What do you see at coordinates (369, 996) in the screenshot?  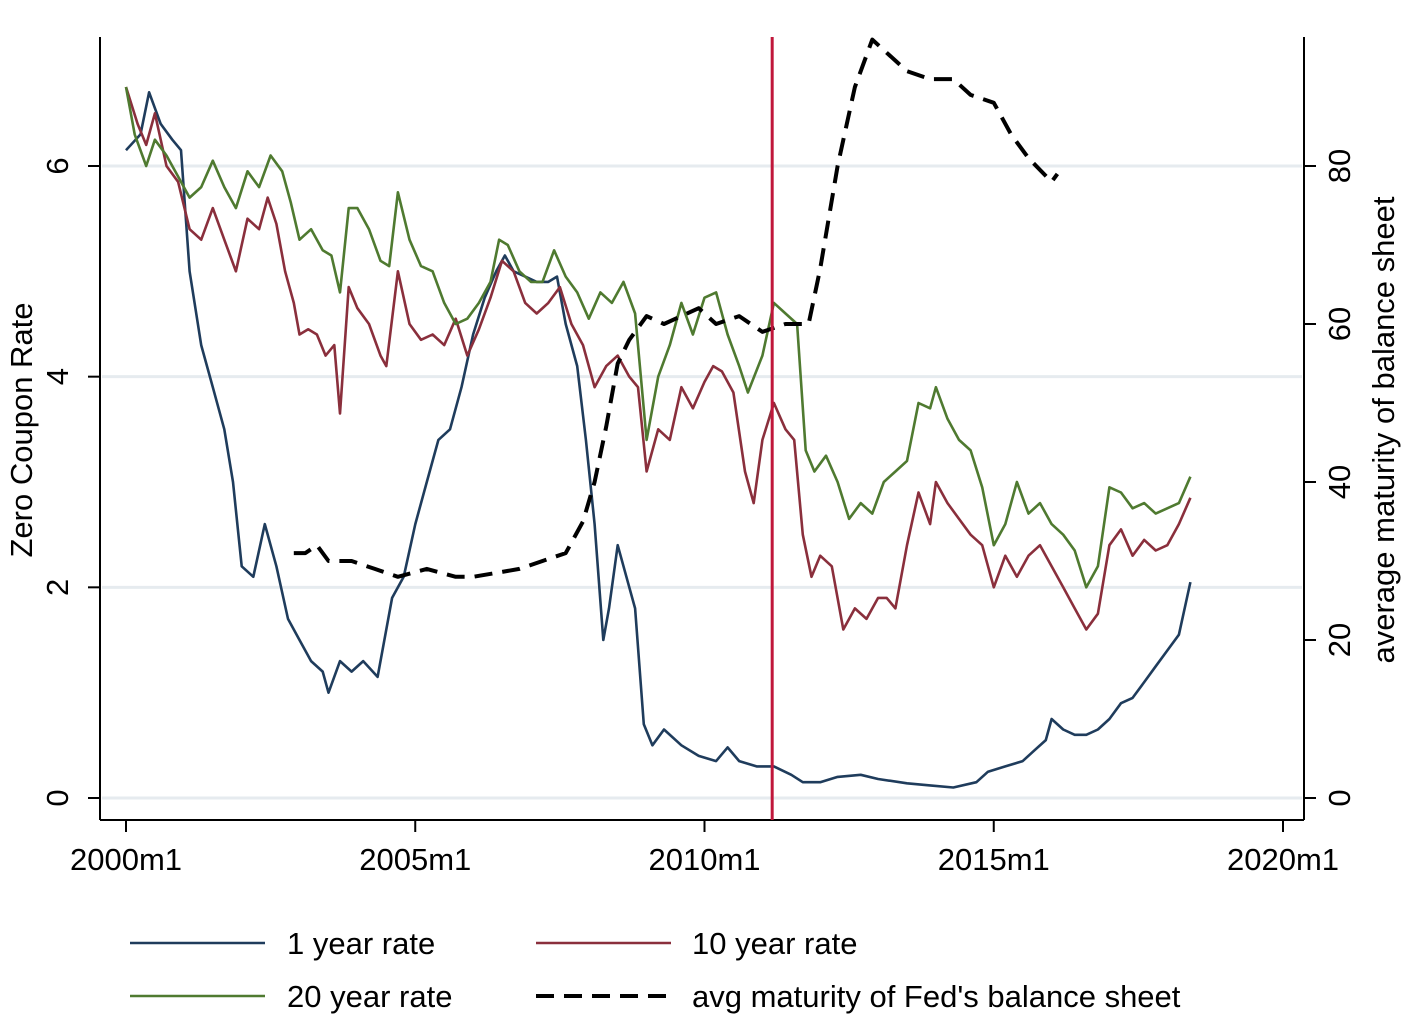 I see `legend-label-2: 20 year rate` at bounding box center [369, 996].